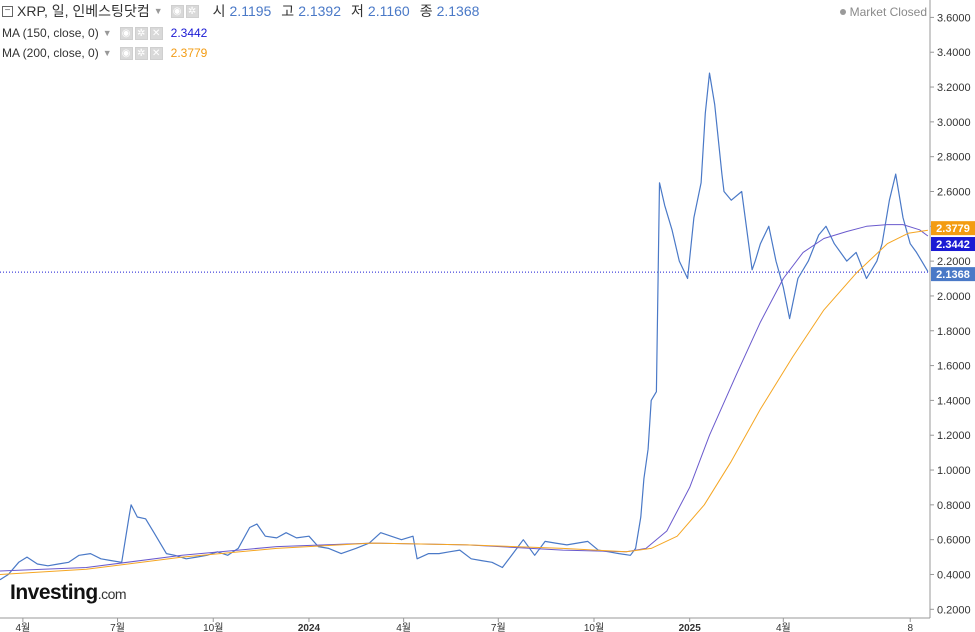 This screenshot has height=632, width=975. Describe the element at coordinates (250, 11) in the screenshot. I see `open-value: 2.1195` at that location.